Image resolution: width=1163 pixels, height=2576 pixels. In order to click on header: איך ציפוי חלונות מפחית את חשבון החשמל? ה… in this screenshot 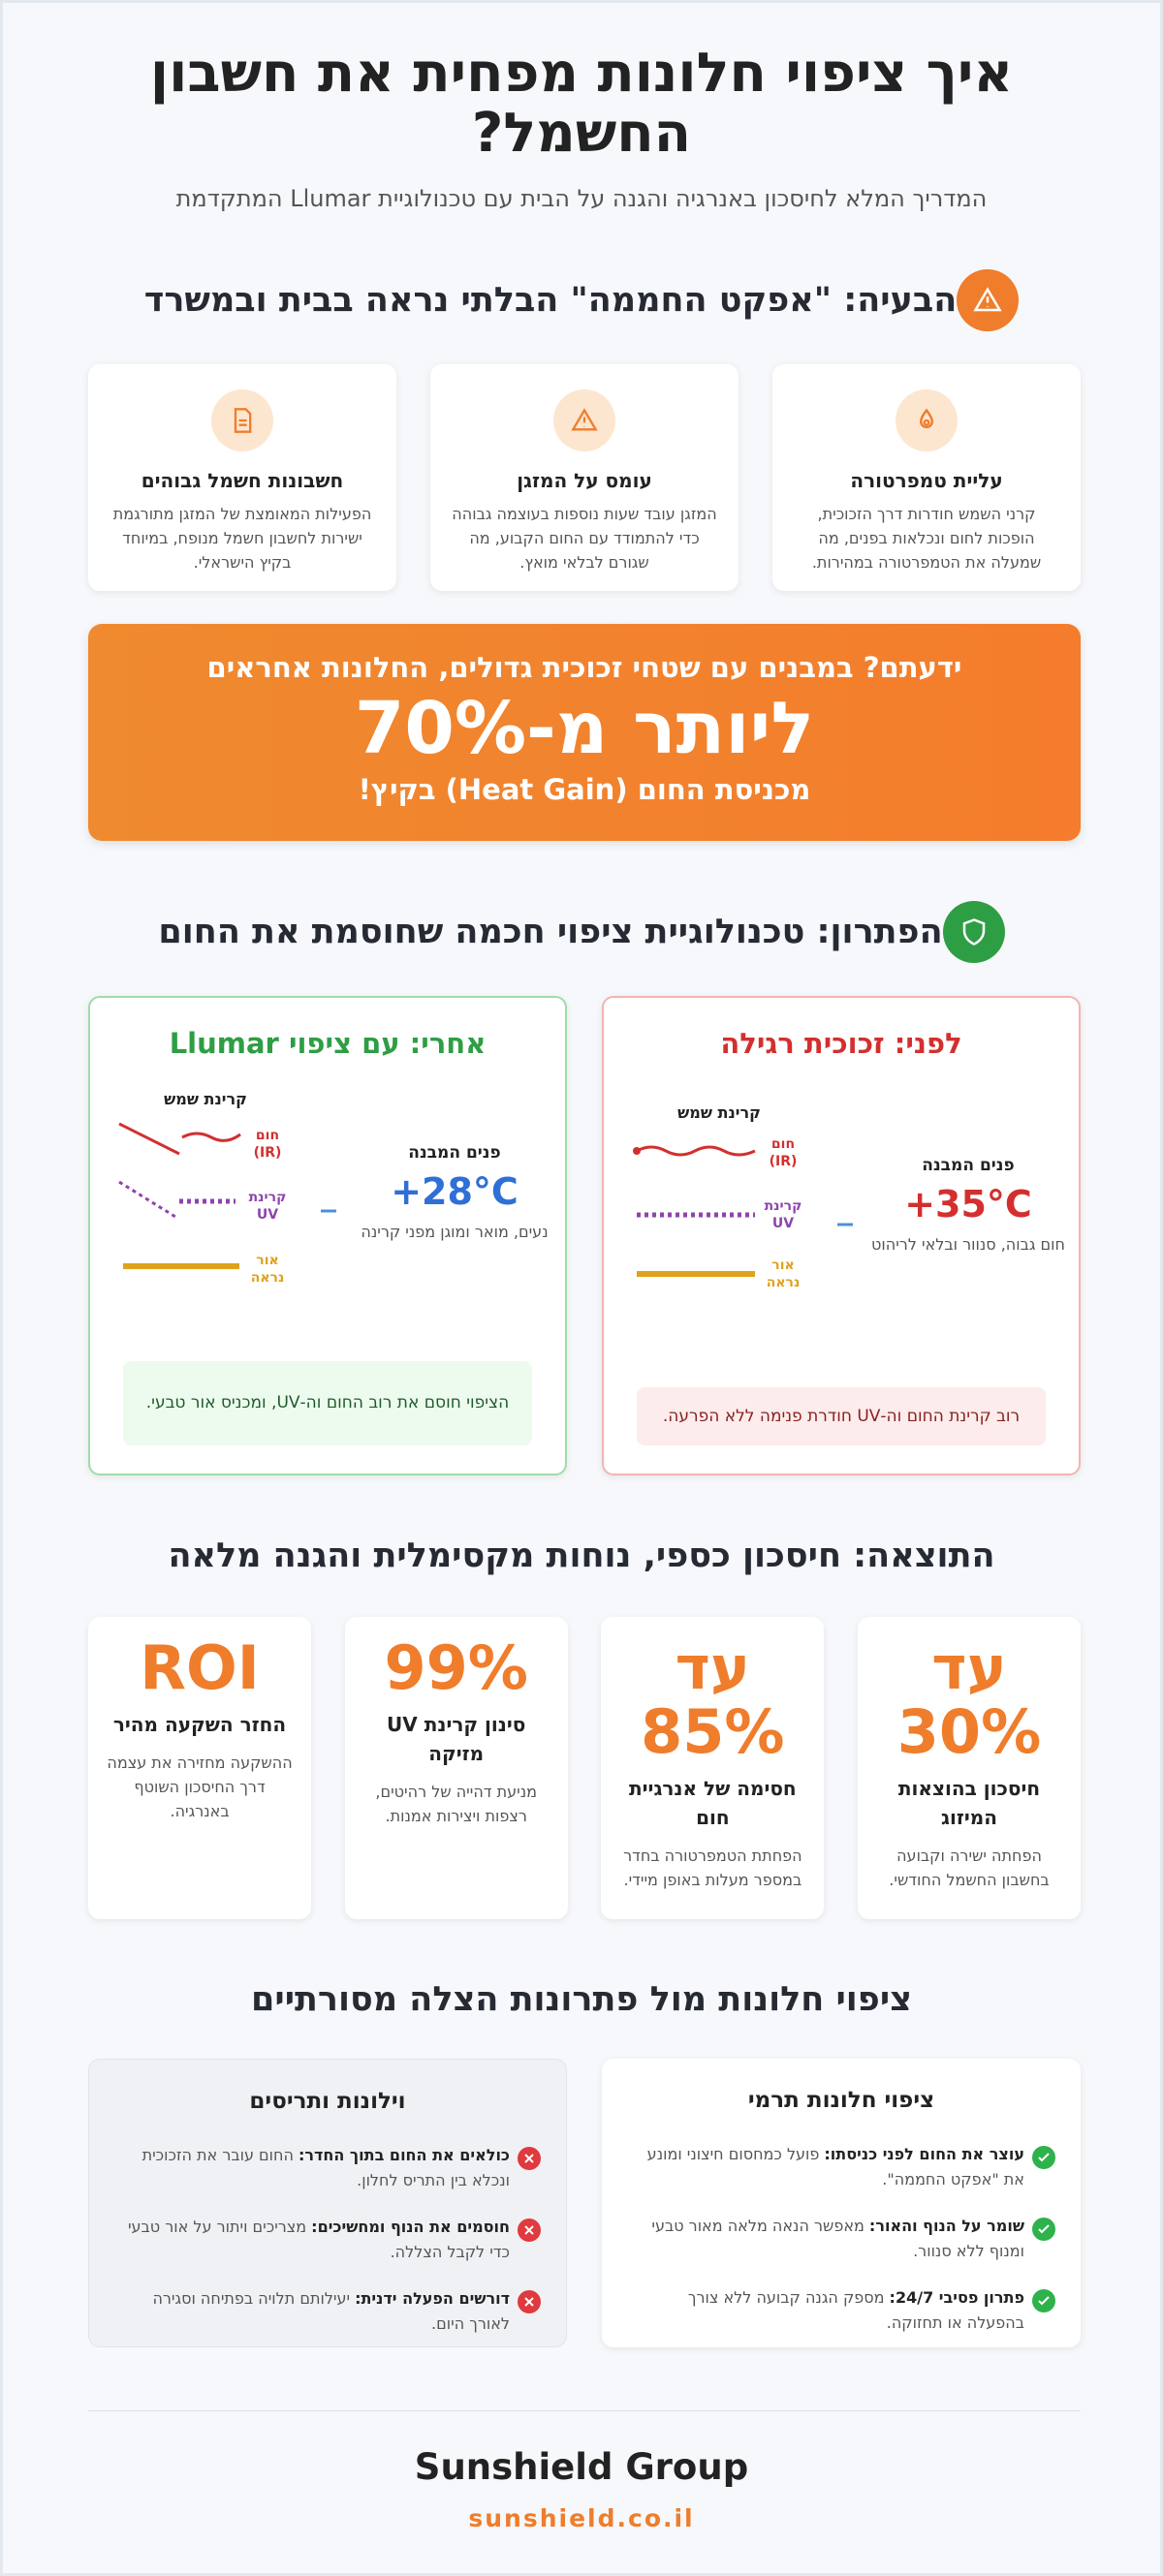, I will do `click(581, 128)`.